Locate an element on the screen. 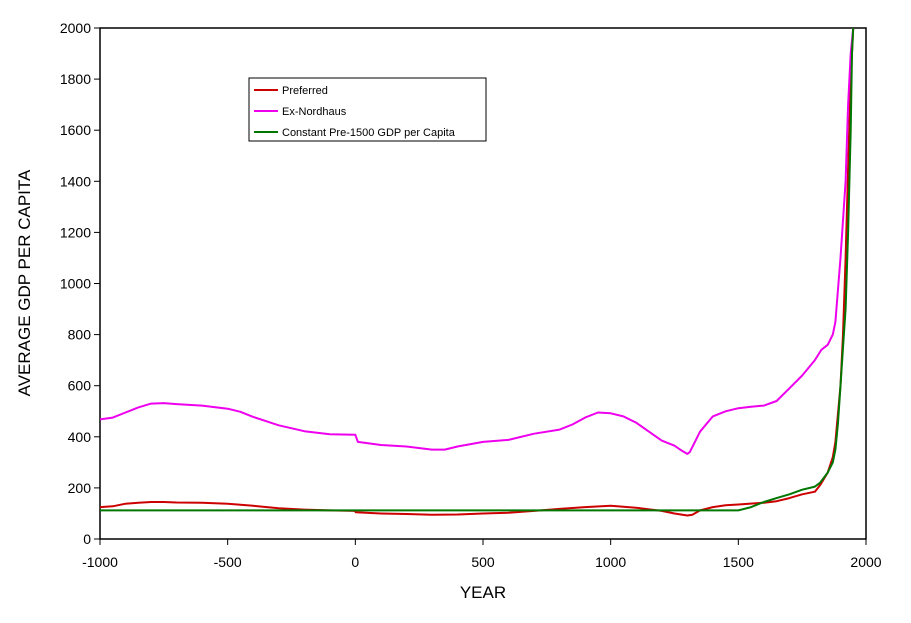  y-tick-label: 1600 is located at coordinates (75, 130).